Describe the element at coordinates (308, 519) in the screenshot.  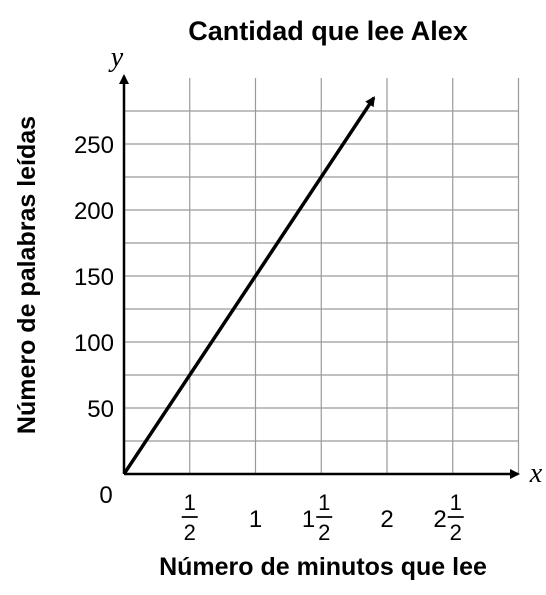
I see `x-tick-whole: 1` at that location.